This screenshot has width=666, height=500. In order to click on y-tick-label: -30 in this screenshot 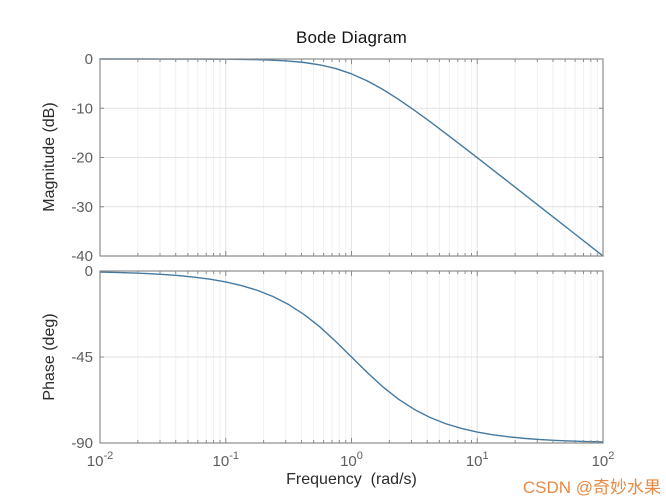, I will do `click(82, 207)`.